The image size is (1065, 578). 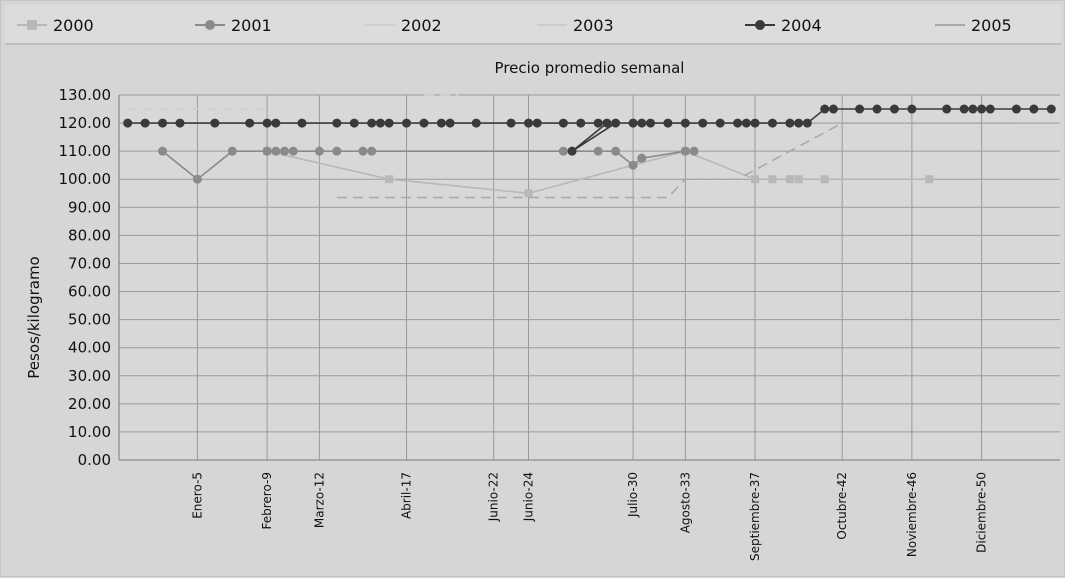 What do you see at coordinates (32, 25) in the screenshot?
I see `legend-marker-2000` at bounding box center [32, 25].